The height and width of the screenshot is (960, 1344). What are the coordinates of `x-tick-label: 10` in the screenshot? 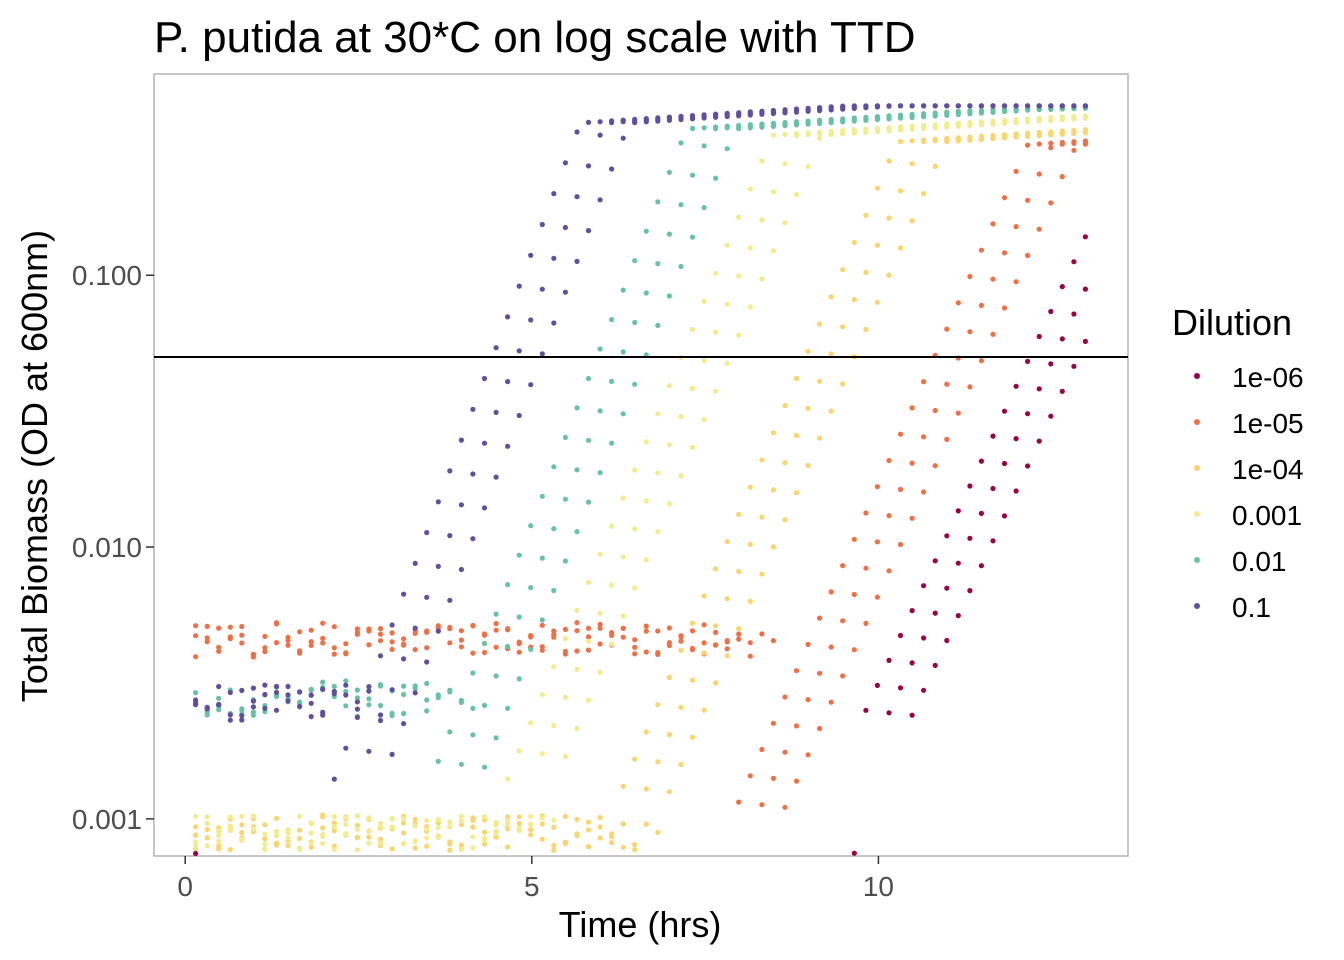 It's located at (878, 886).